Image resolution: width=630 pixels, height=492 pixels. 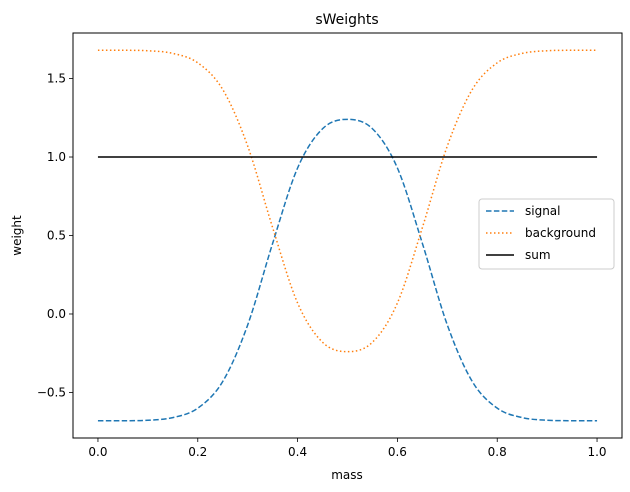 What do you see at coordinates (346, 20) in the screenshot?
I see `chart-title: sWeights` at bounding box center [346, 20].